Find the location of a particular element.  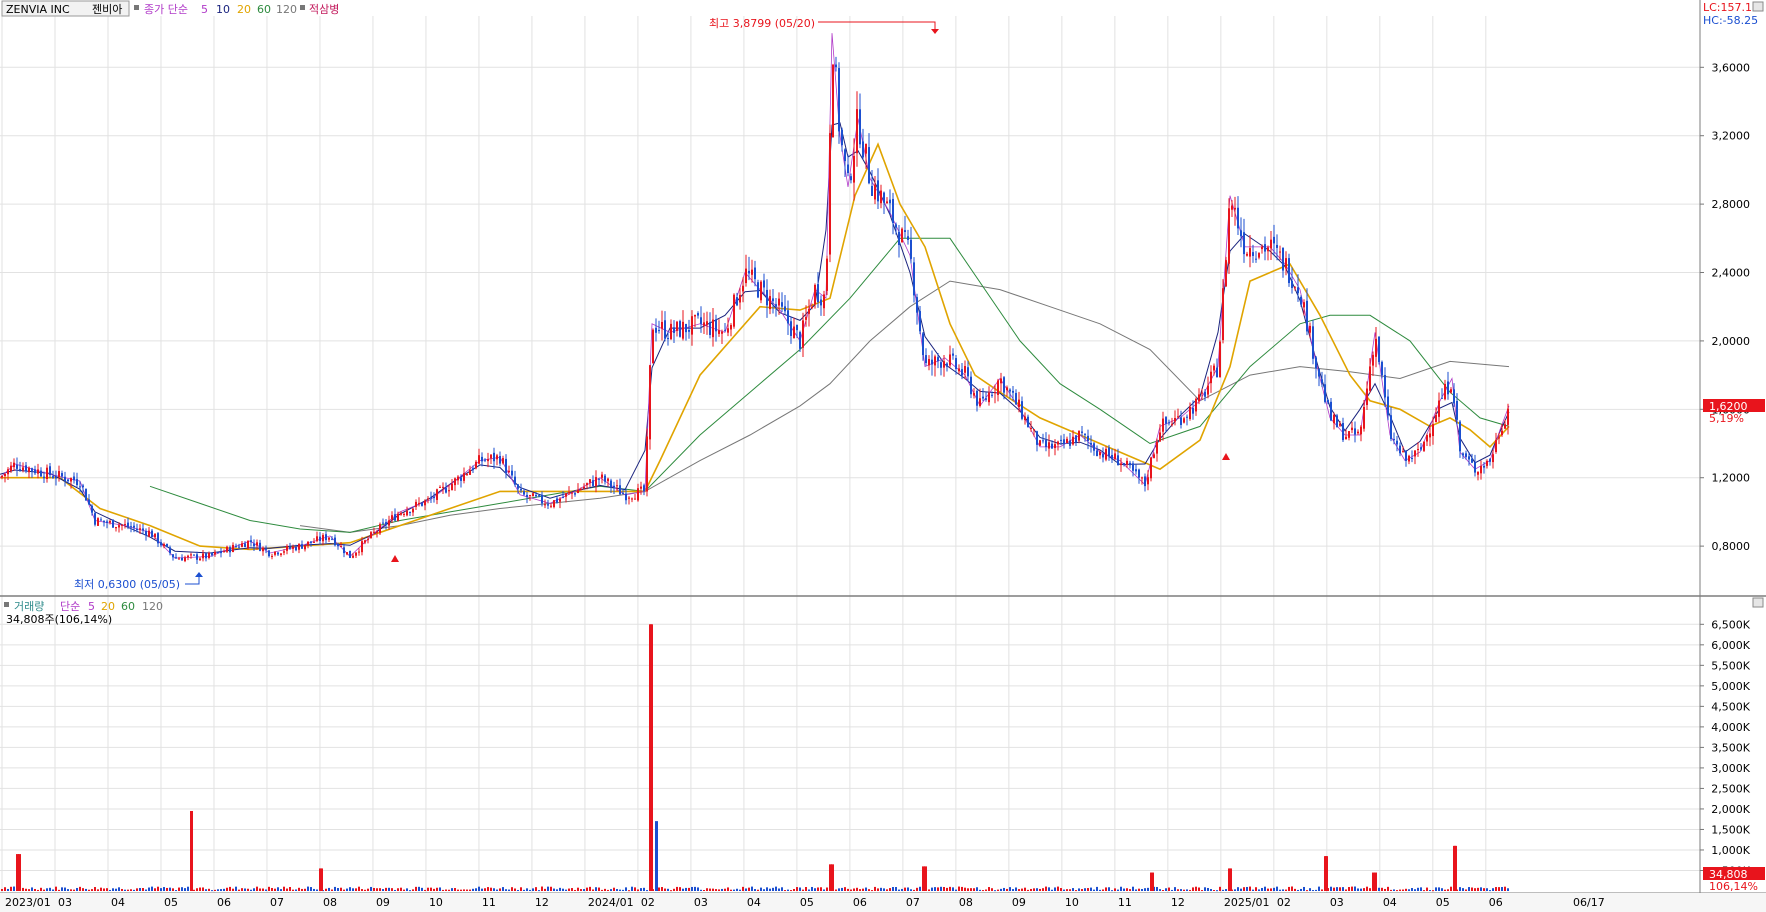

ma60-label: 60 is located at coordinates (264, 9).